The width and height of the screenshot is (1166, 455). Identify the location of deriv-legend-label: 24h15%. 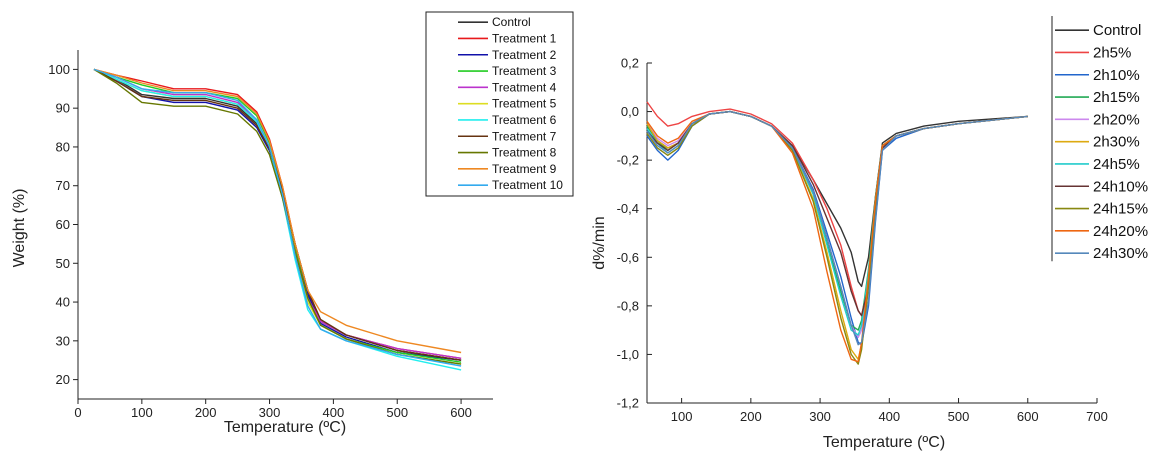
(1120, 209).